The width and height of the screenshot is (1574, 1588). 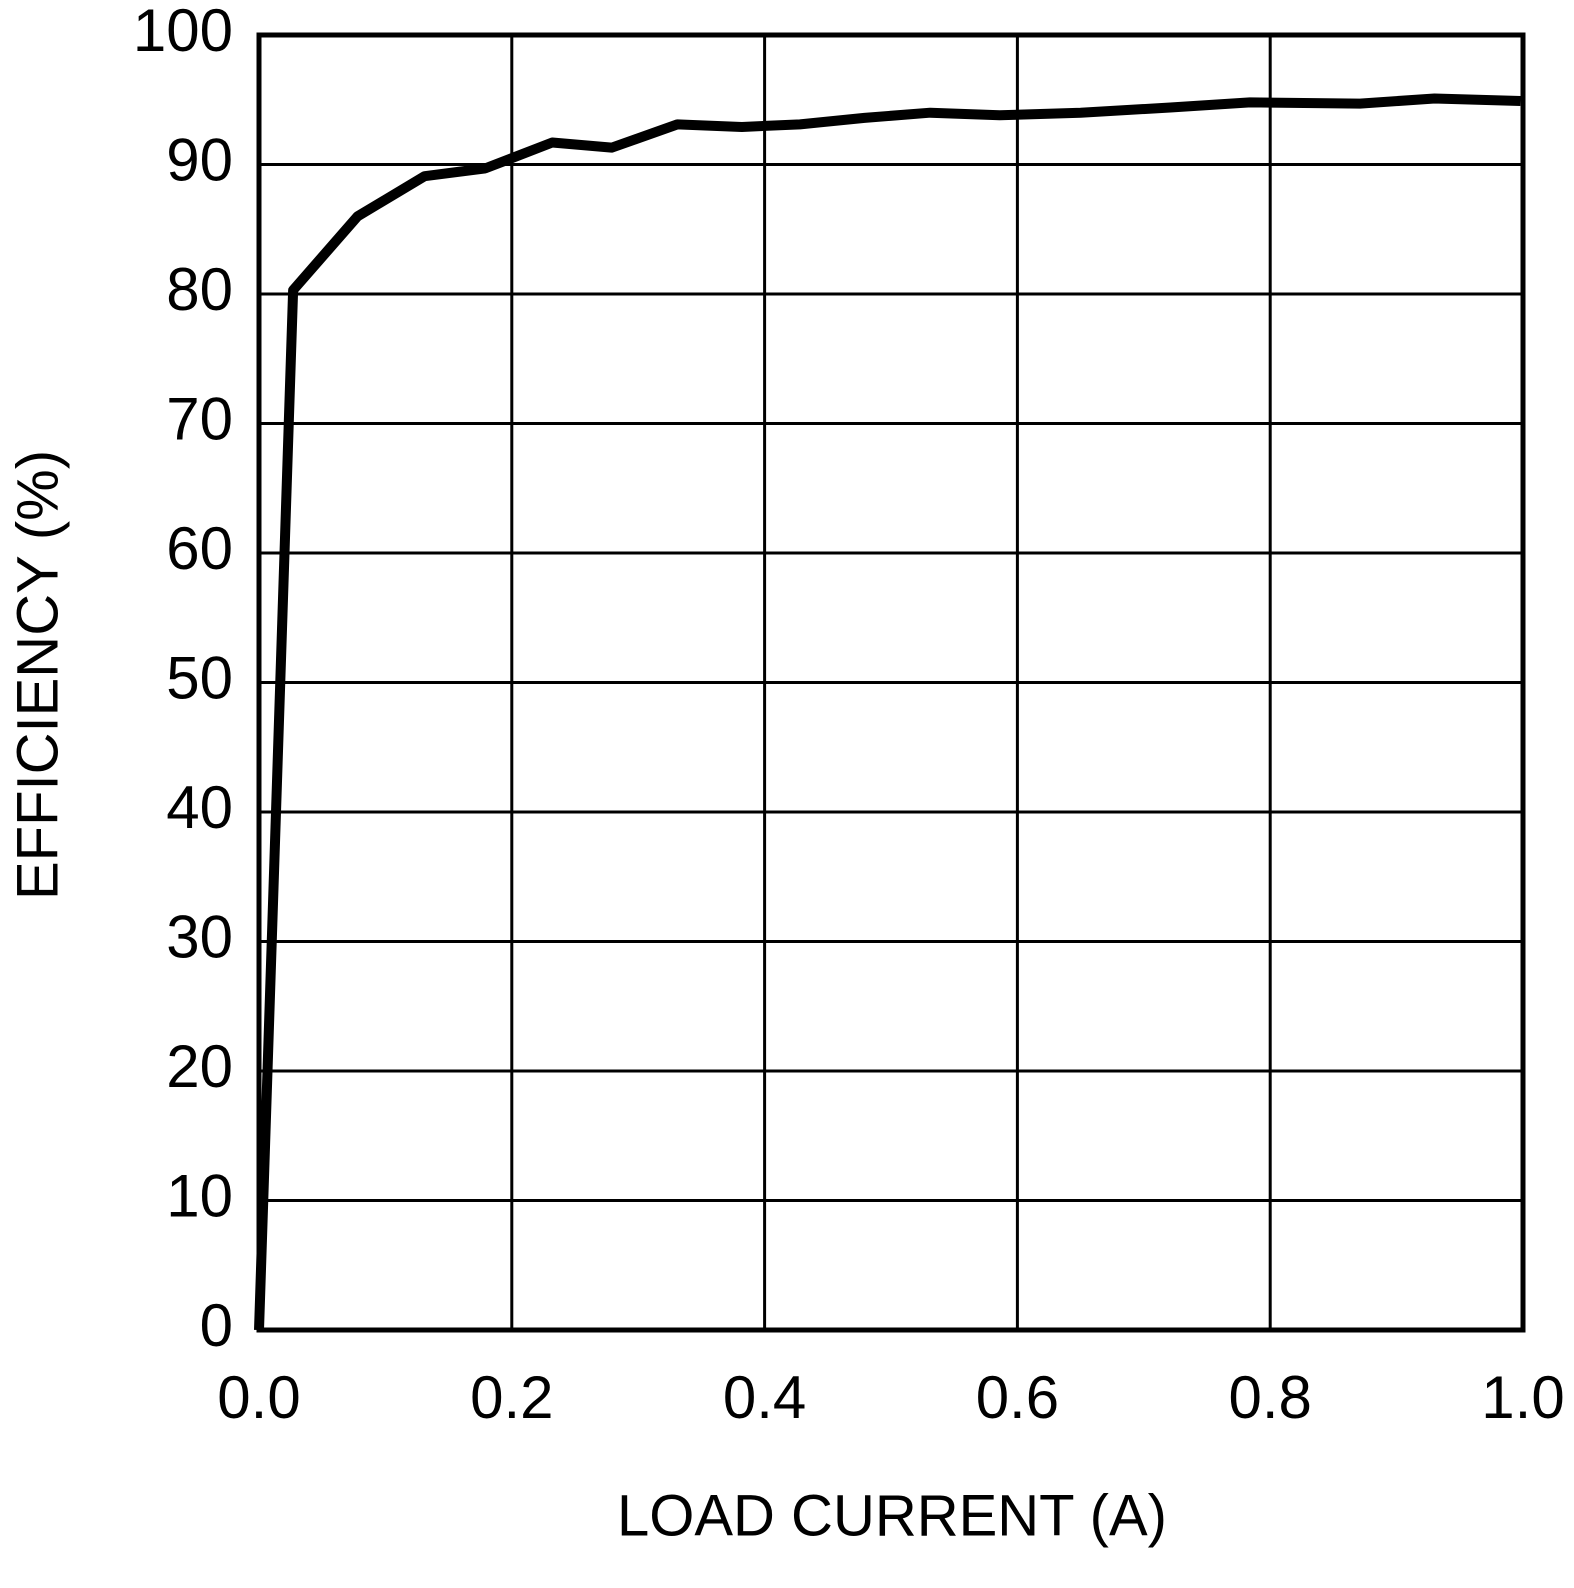 What do you see at coordinates (199, 289) in the screenshot?
I see `y-tick-label: 80` at bounding box center [199, 289].